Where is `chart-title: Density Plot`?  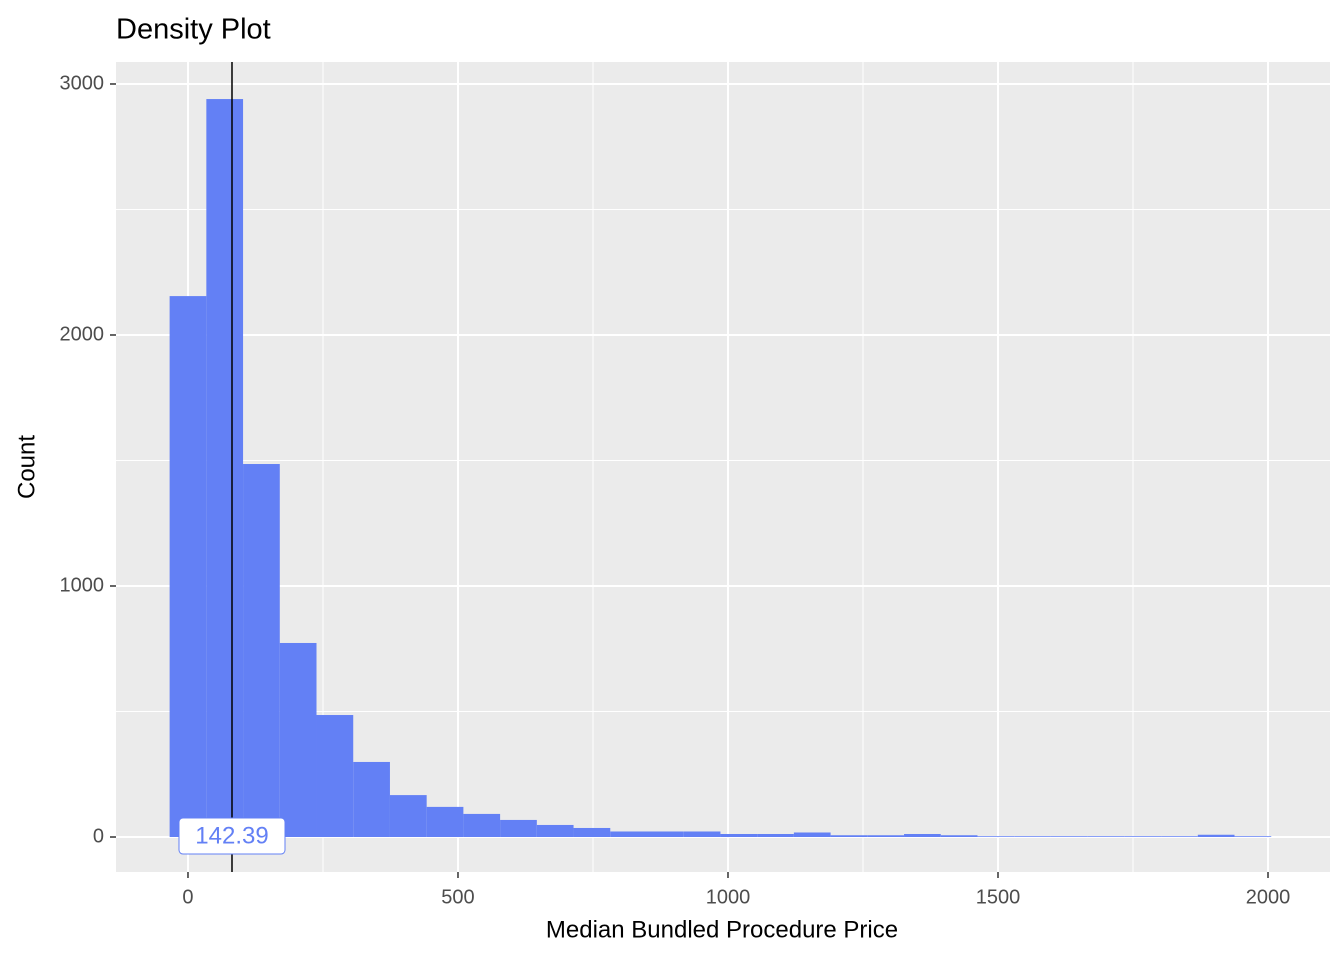 chart-title: Density Plot is located at coordinates (193, 30).